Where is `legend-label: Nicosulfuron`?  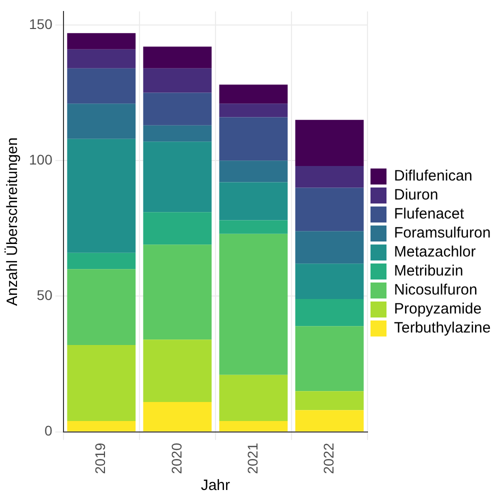
legend-label: Nicosulfuron is located at coordinates (436, 290).